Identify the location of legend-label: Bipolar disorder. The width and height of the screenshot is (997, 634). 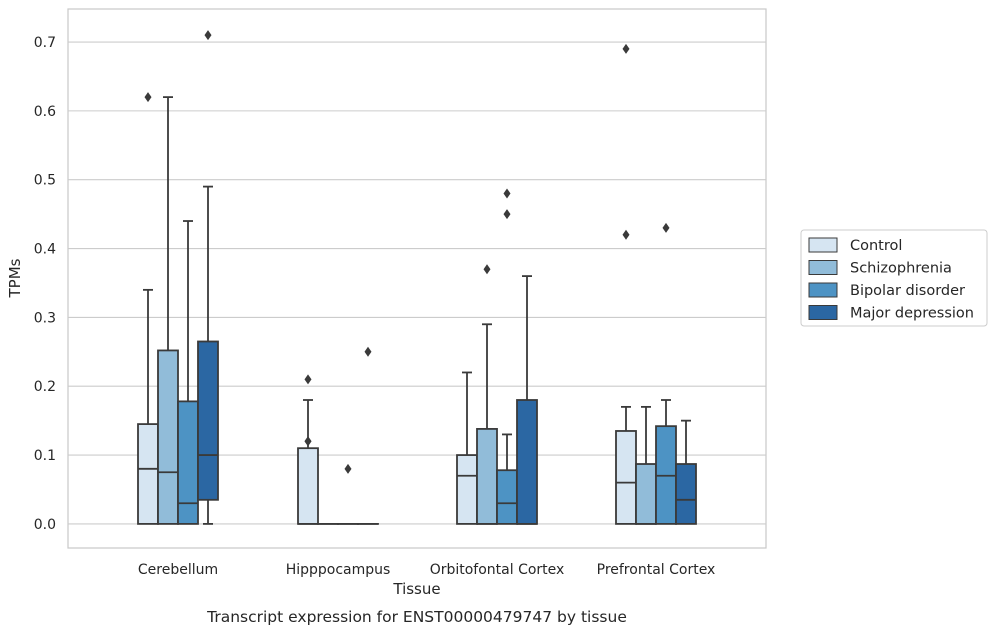
(907, 291).